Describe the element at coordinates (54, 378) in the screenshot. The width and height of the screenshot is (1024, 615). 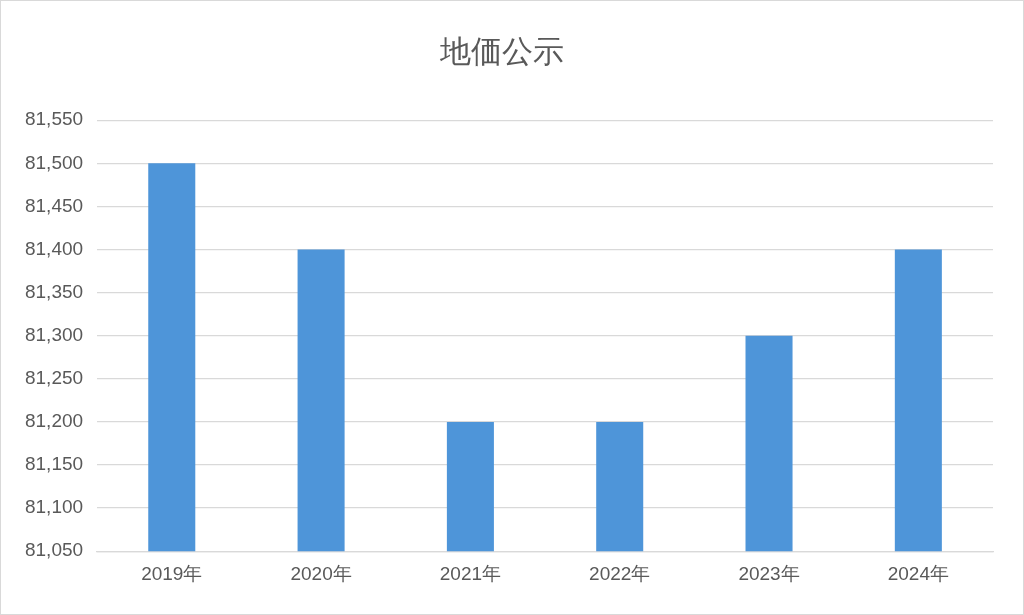
I see `y-tick-label: 81,250` at that location.